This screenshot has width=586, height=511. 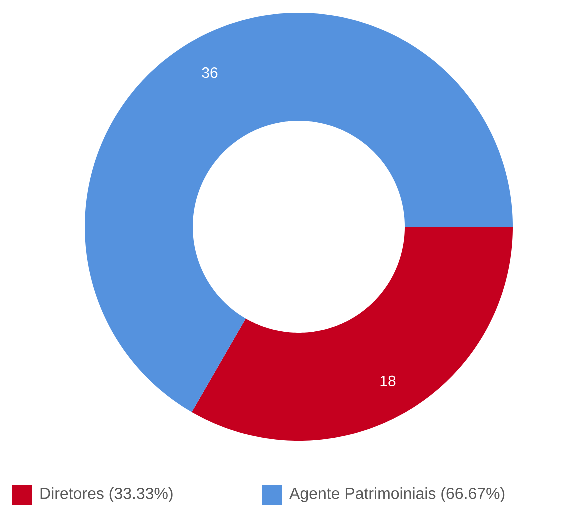 I want to click on legend-label: Agente Patrimoiniais (66.67%), so click(x=397, y=495).